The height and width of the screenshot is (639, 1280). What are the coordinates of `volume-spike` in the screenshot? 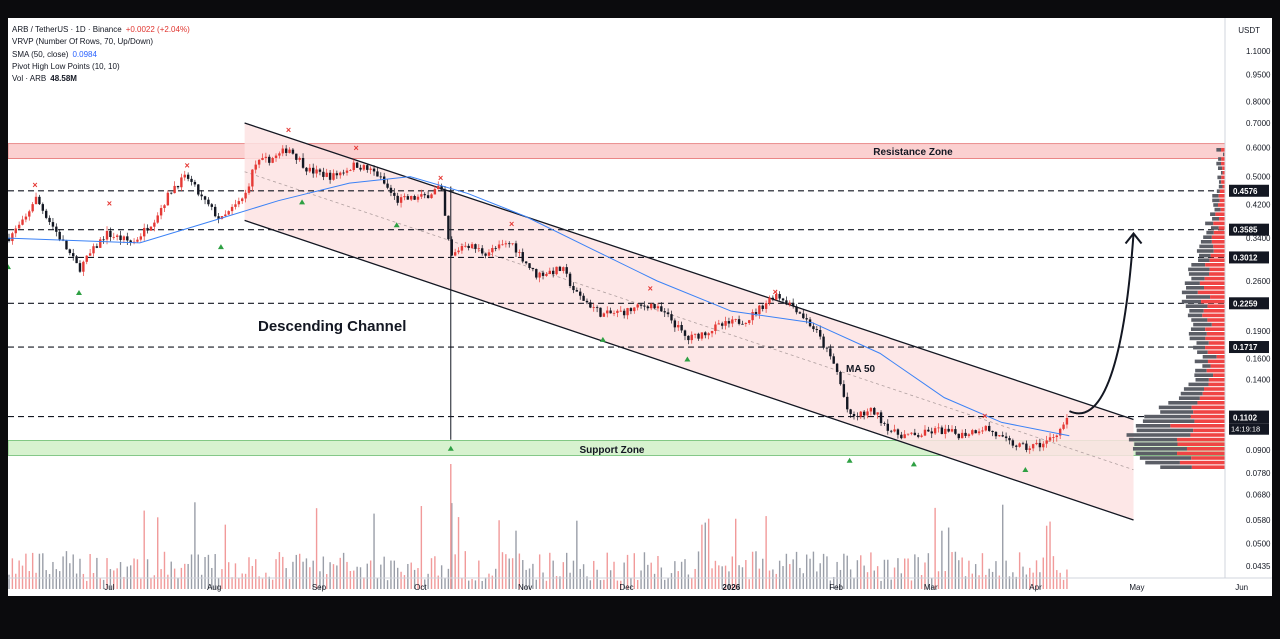 It's located at (451, 526).